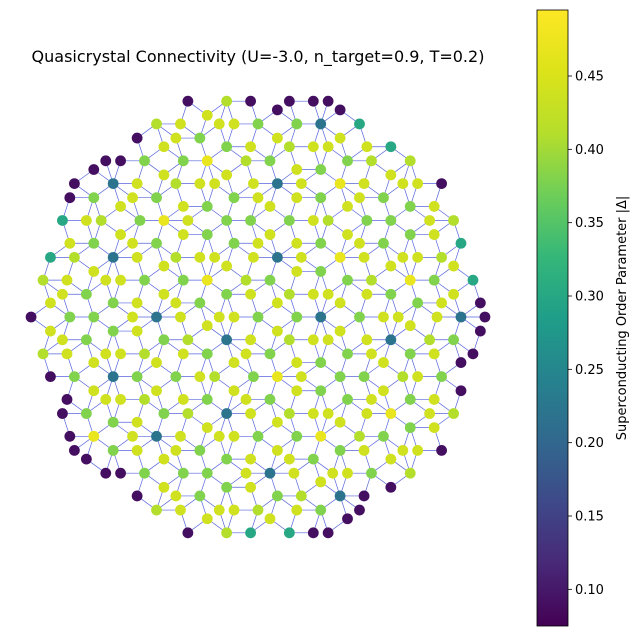 Image resolution: width=638 pixels, height=636 pixels. Describe the element at coordinates (589, 150) in the screenshot. I see `colorbar-tick-label: 0.40` at that location.